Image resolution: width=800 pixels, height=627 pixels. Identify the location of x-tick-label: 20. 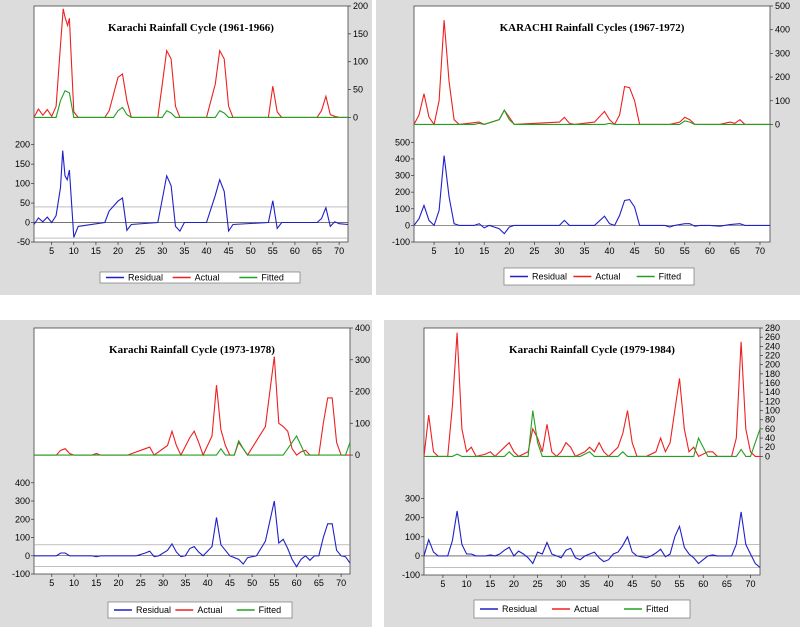
(509, 251).